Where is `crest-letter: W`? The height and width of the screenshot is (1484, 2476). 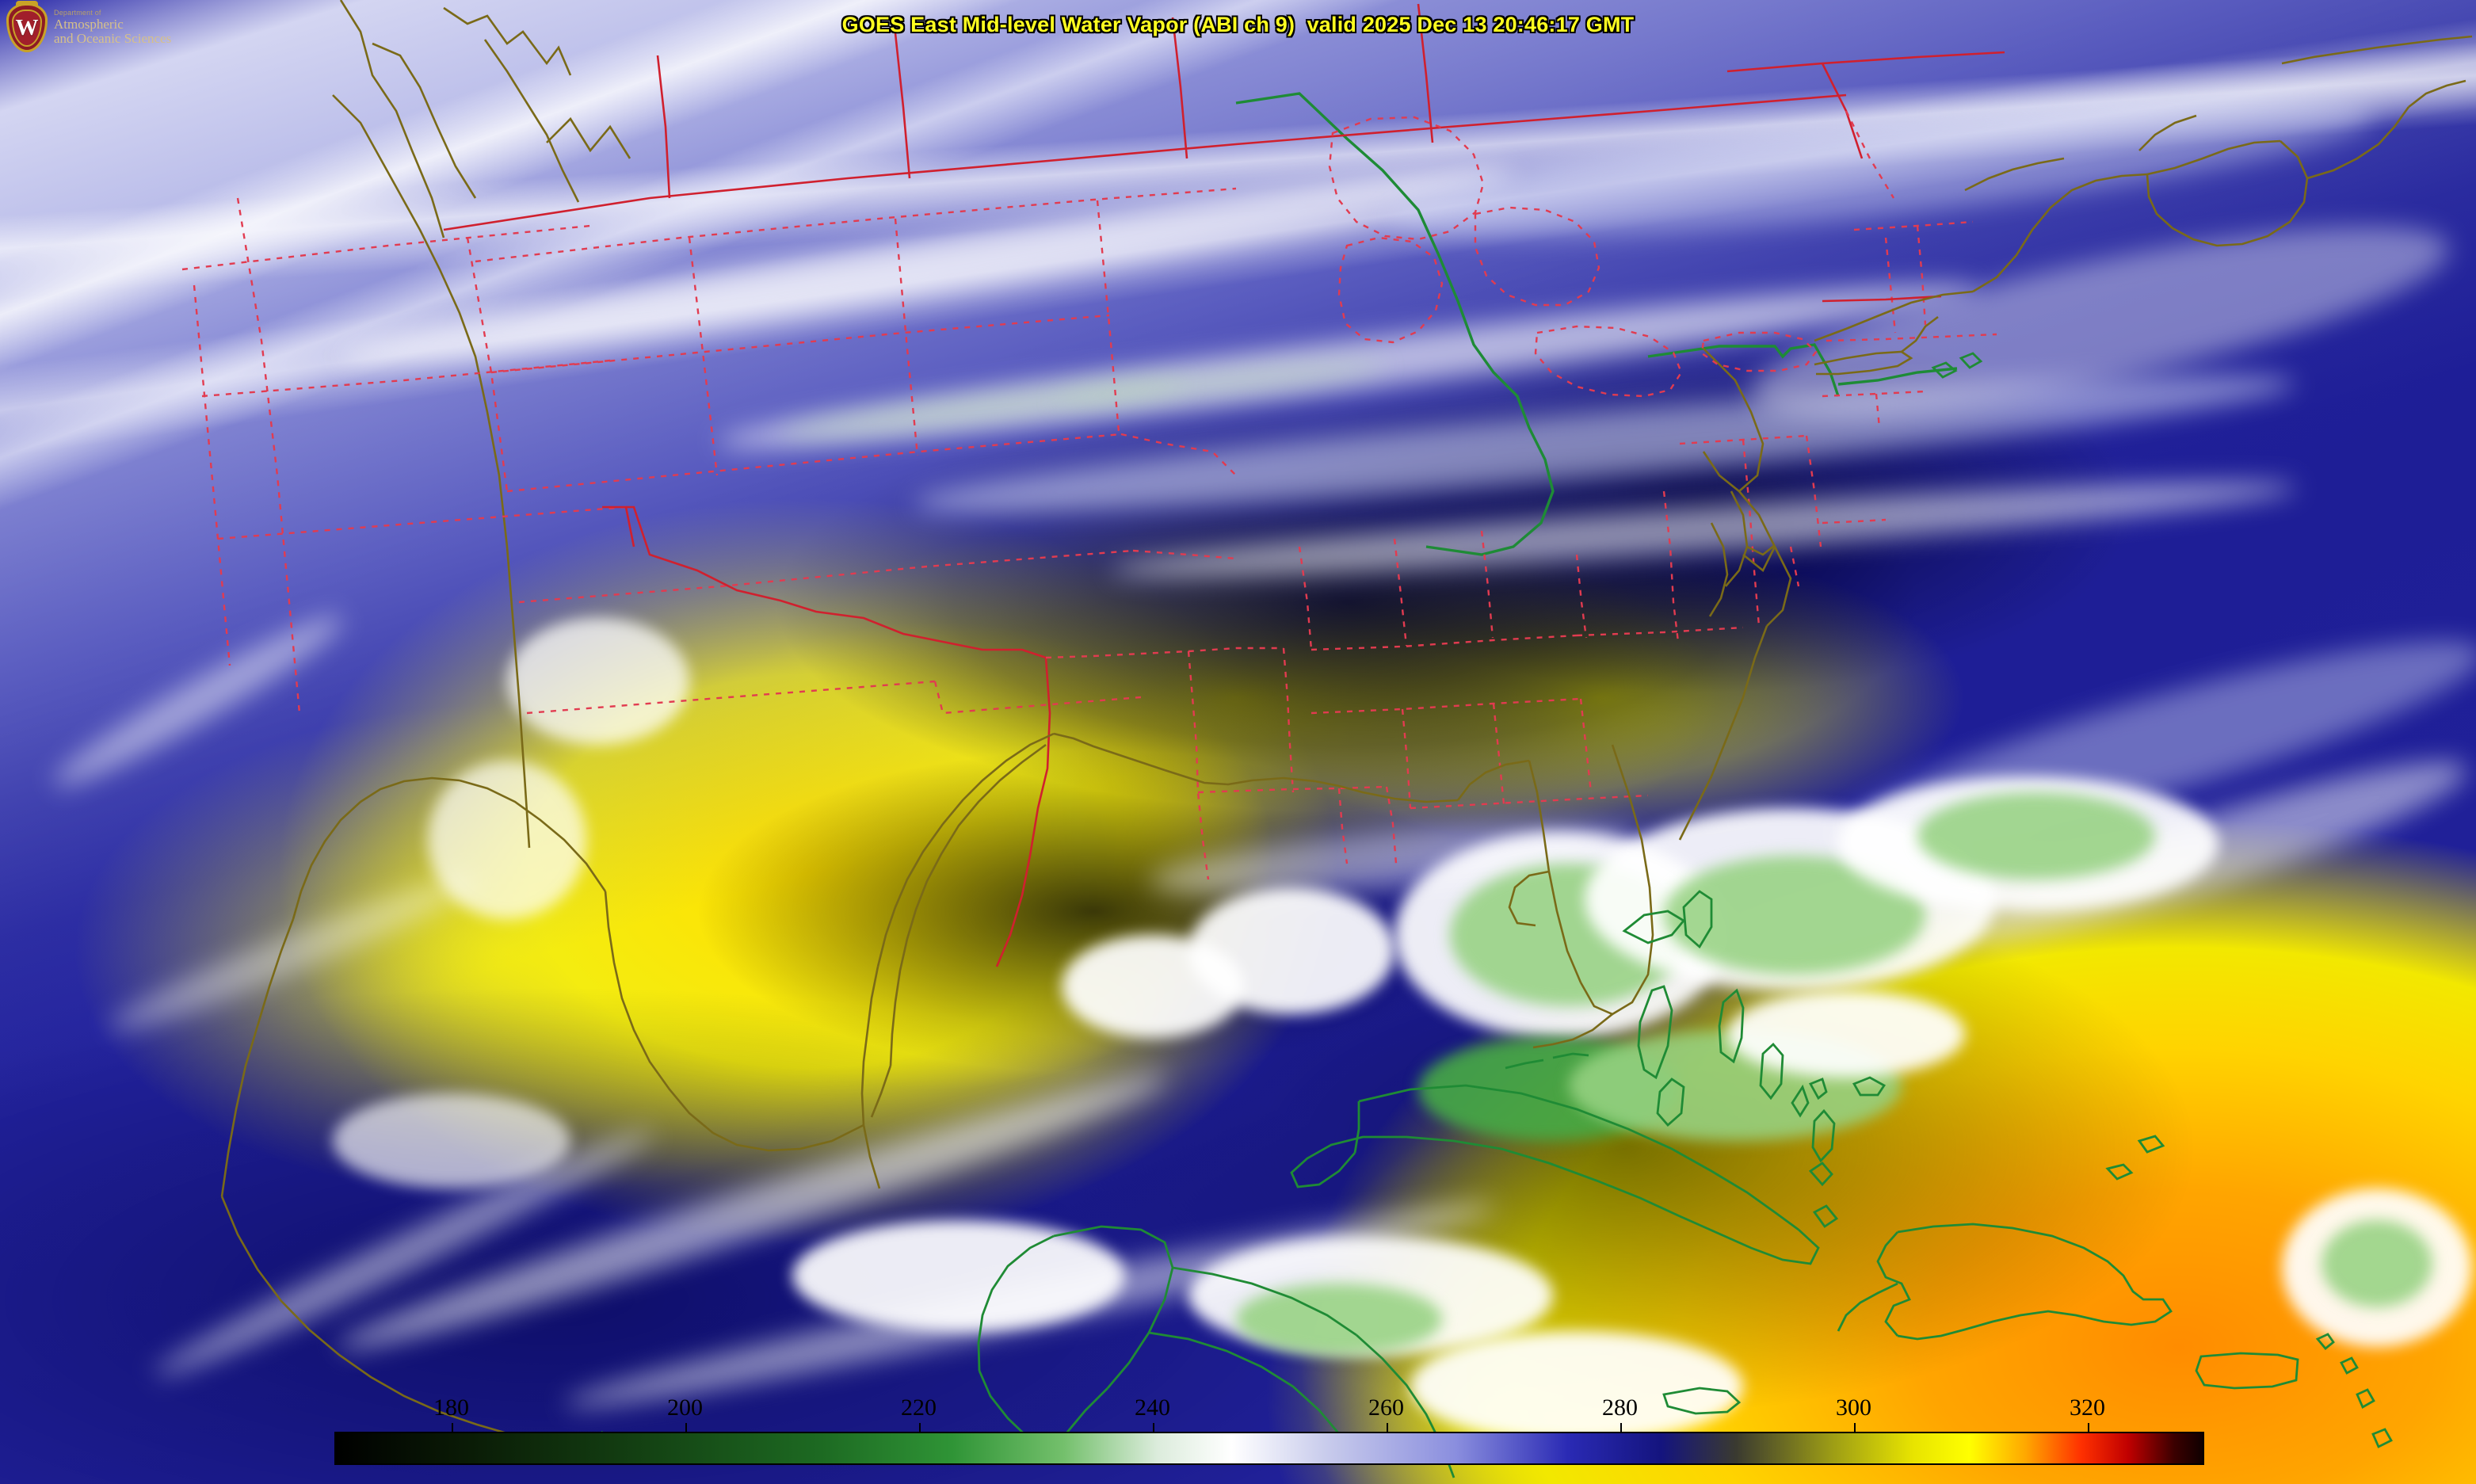 crest-letter: W is located at coordinates (27, 27).